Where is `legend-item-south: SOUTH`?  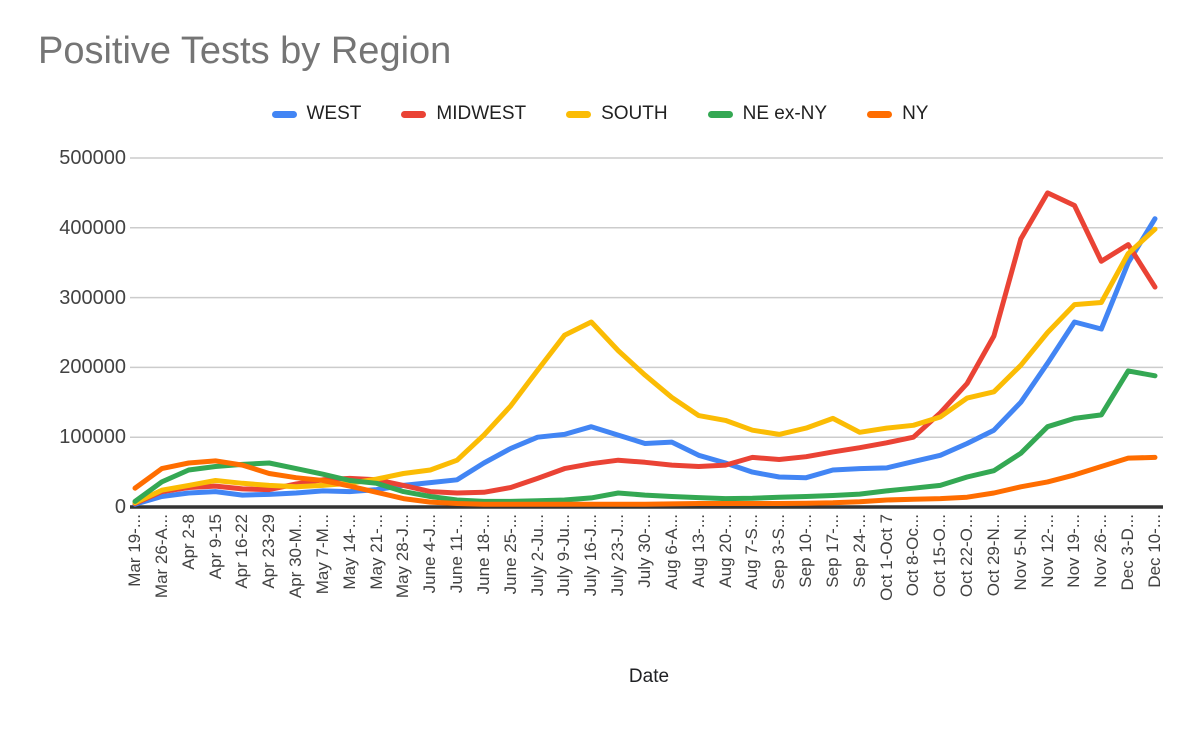 legend-item-south: SOUTH is located at coordinates (617, 114).